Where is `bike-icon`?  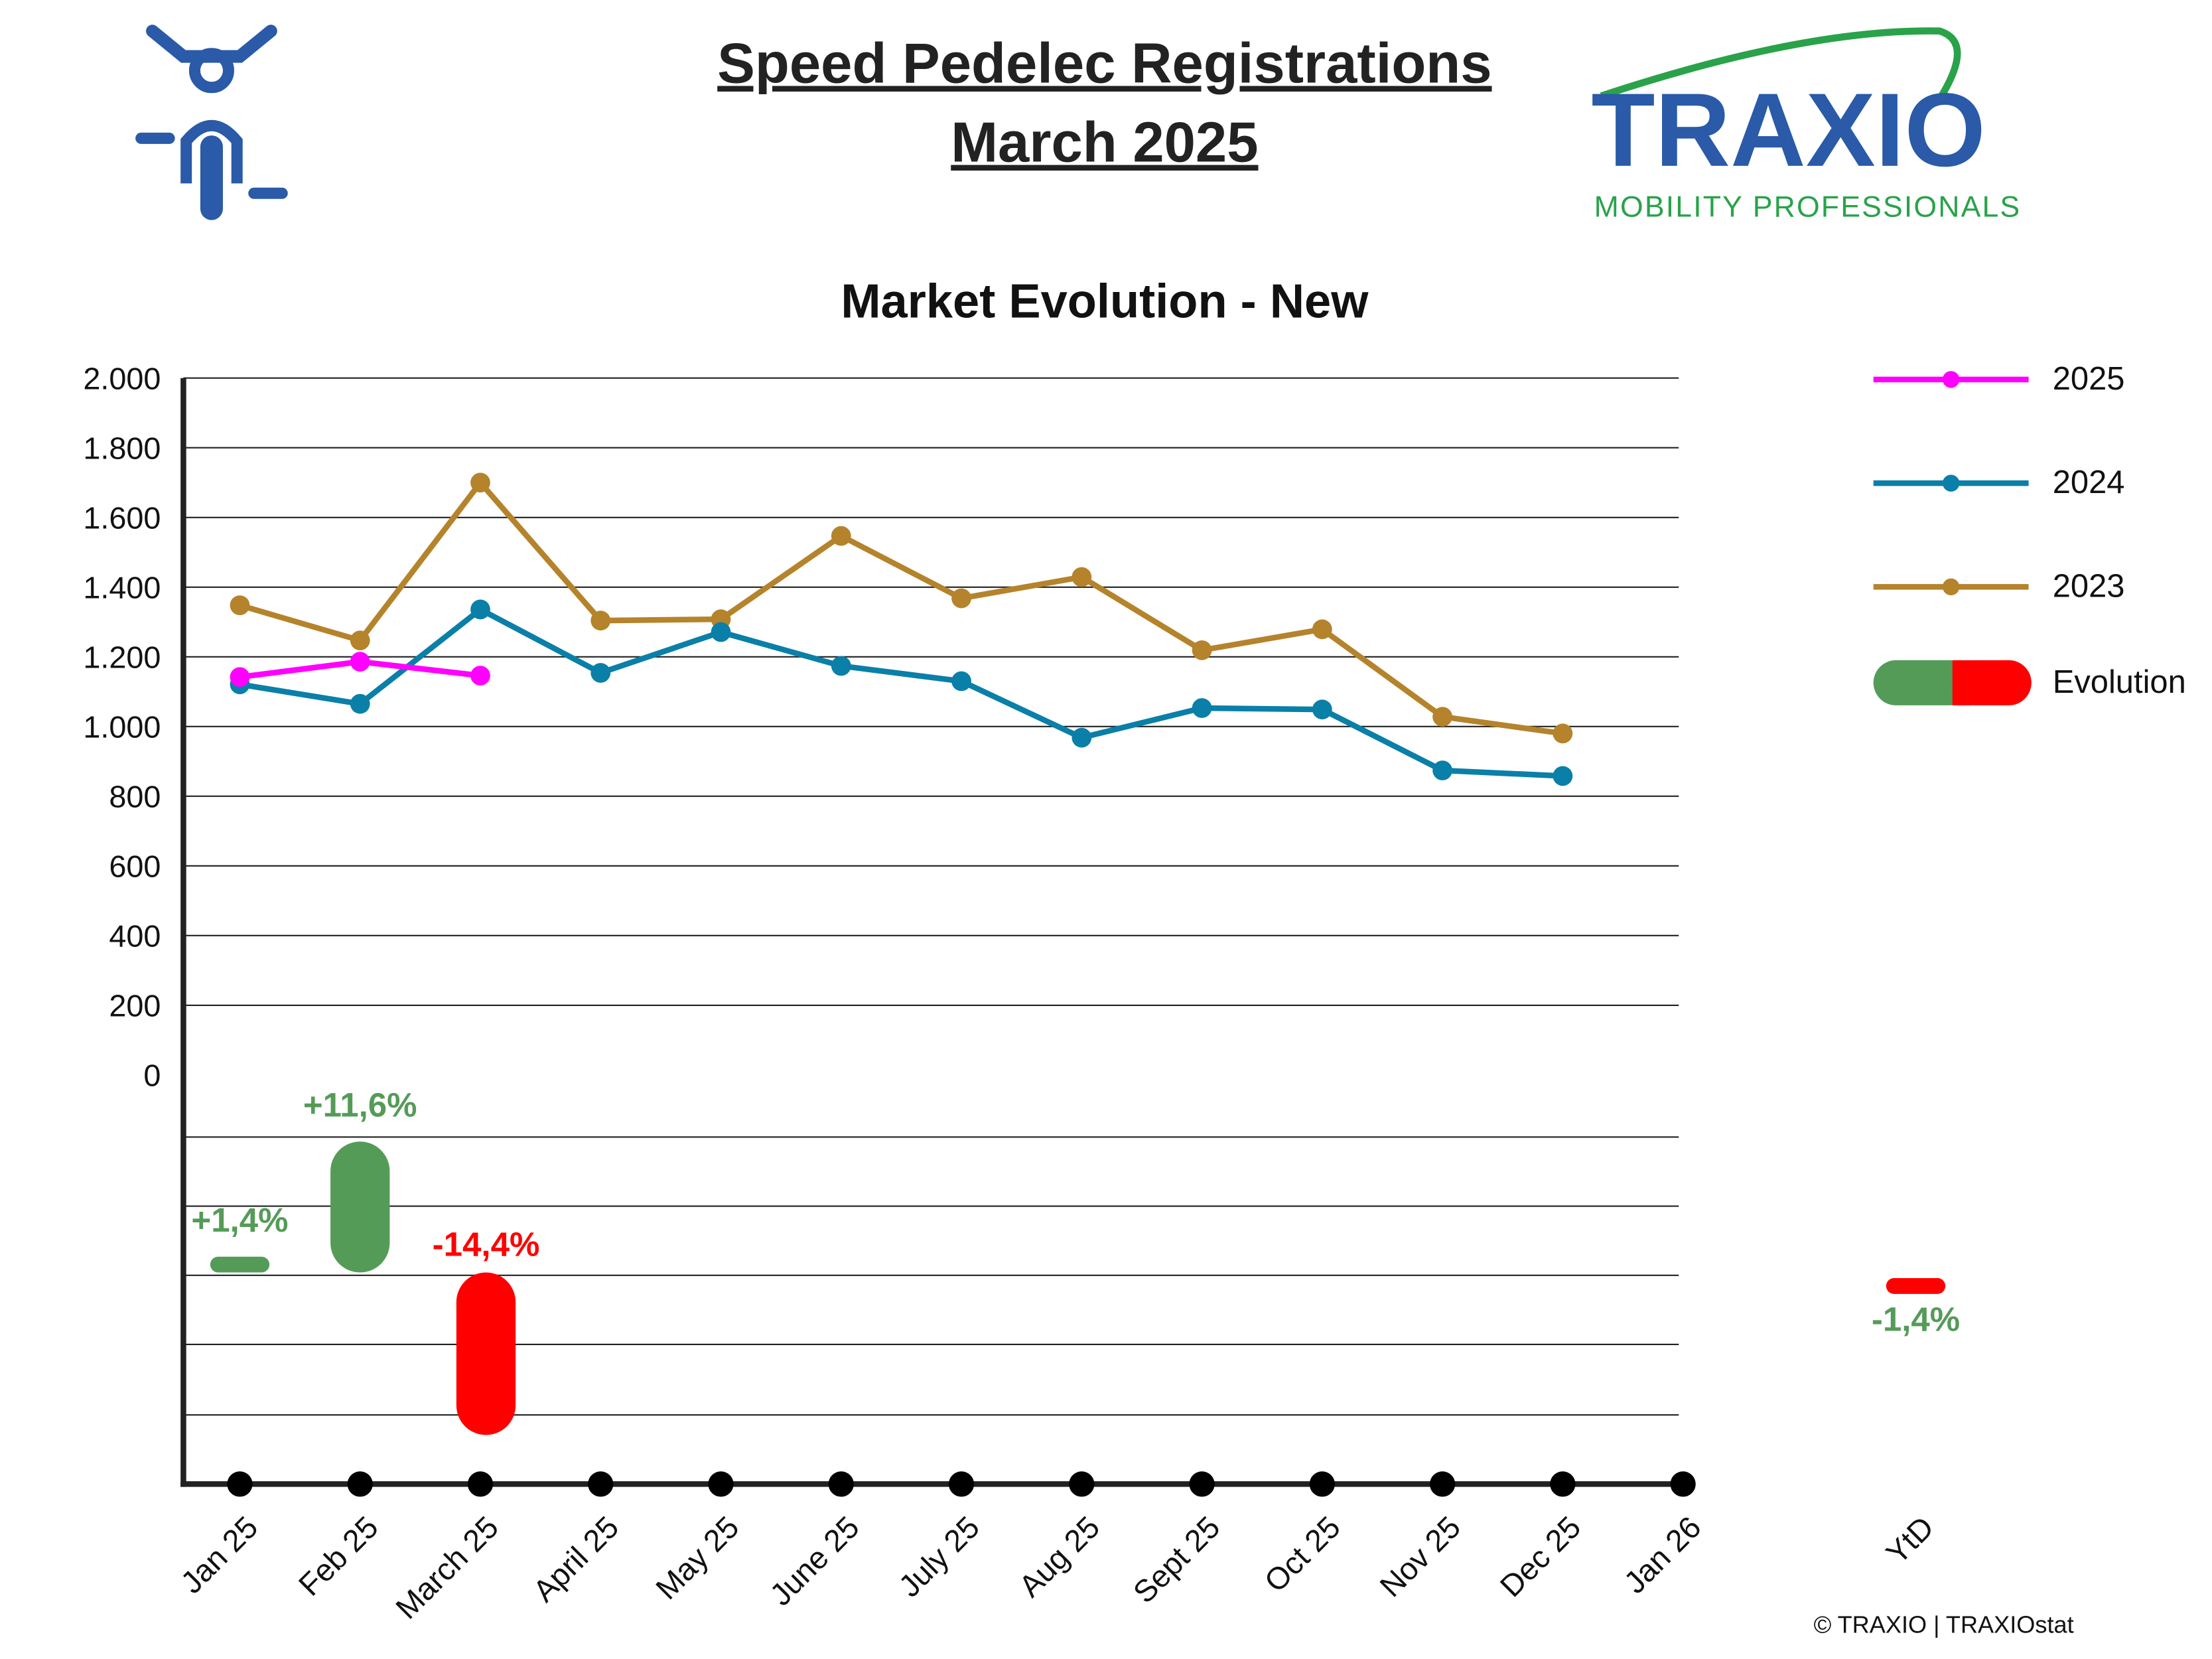 bike-icon is located at coordinates (211, 122).